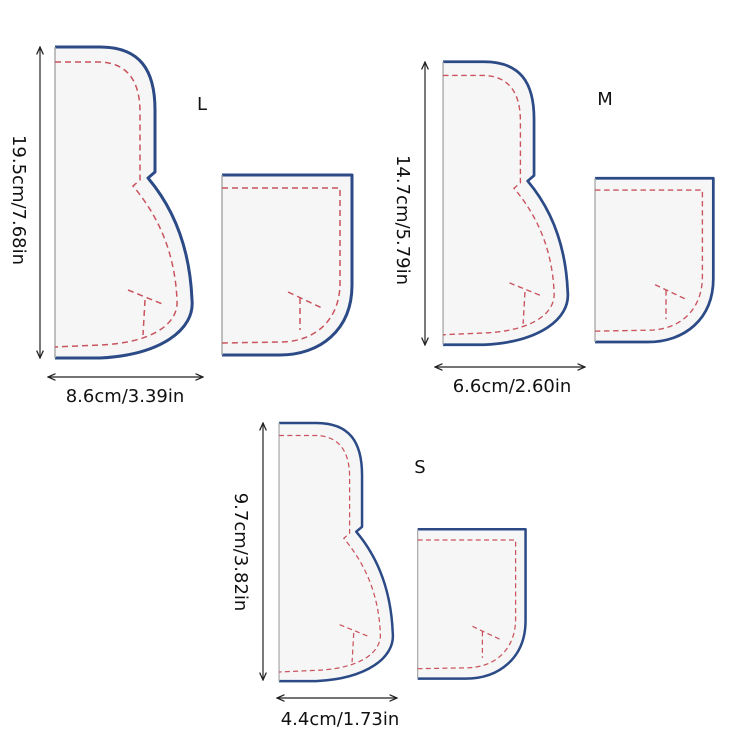  Describe the element at coordinates (18, 200) in the screenshot. I see `height-label: 19.5cm/7.68in` at that location.